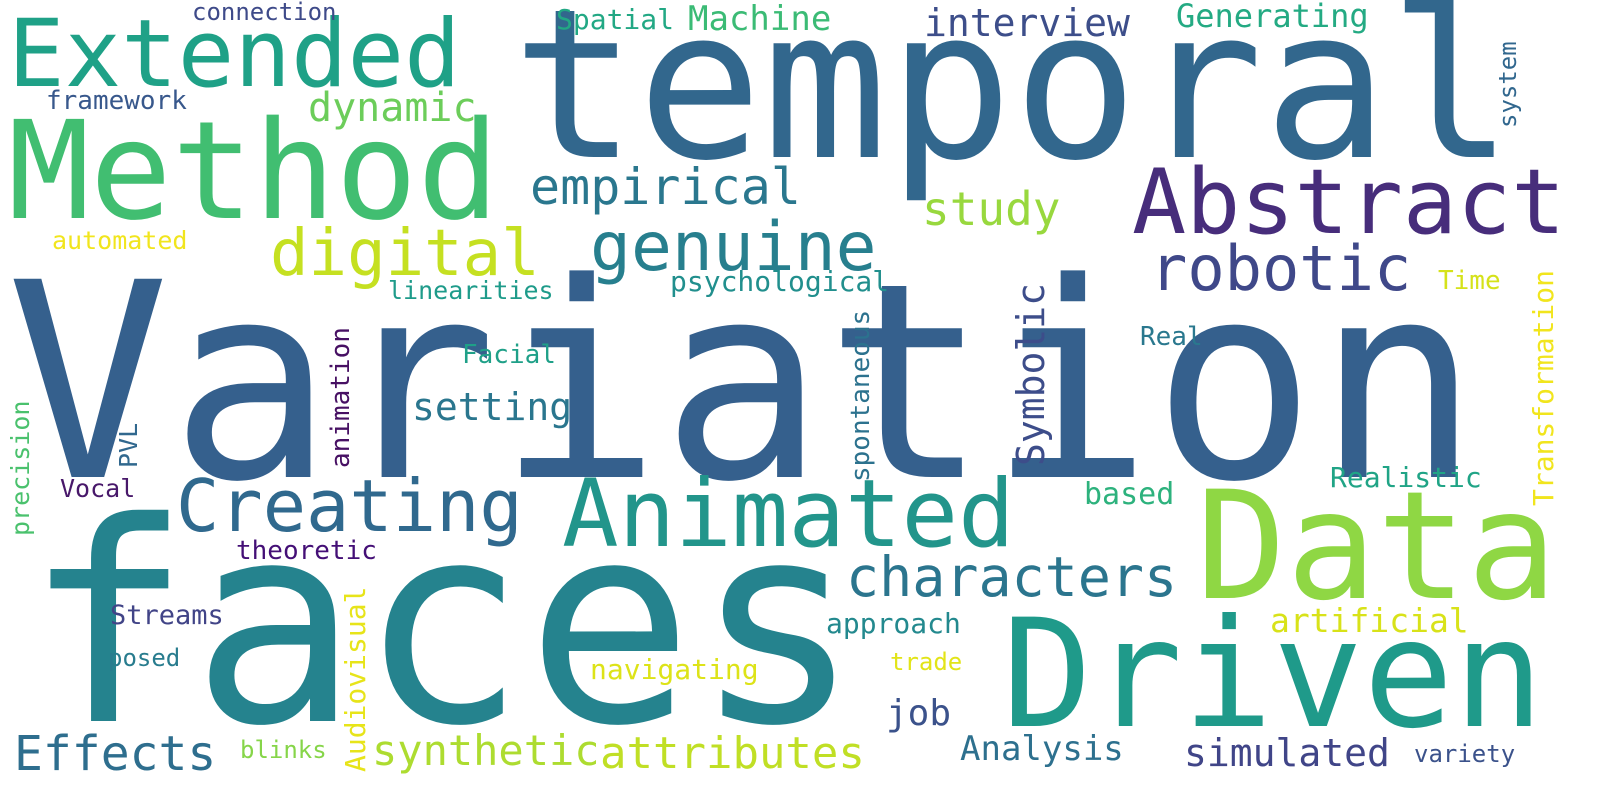  I want to click on word-extended: Extended, so click(234, 54).